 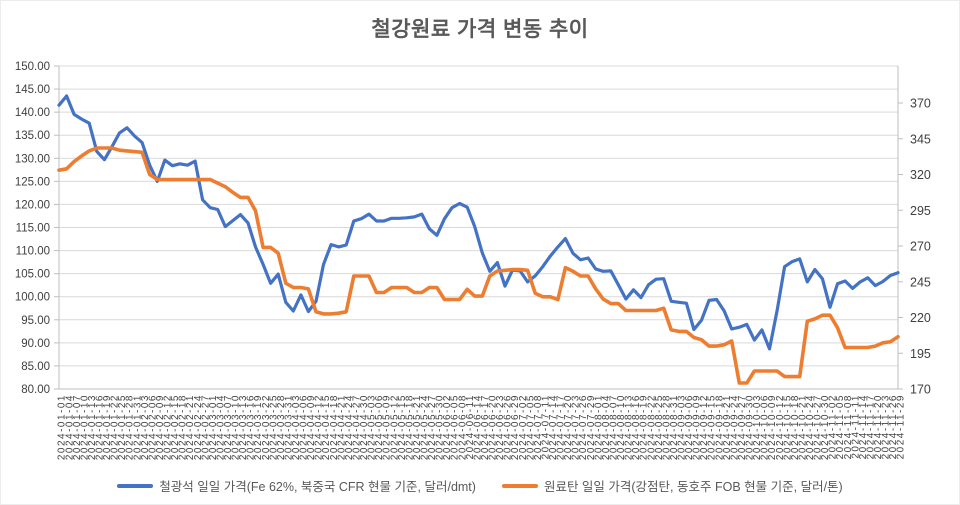 I want to click on x-axis-date-label: 2024-05-15, so click(x=402, y=427).